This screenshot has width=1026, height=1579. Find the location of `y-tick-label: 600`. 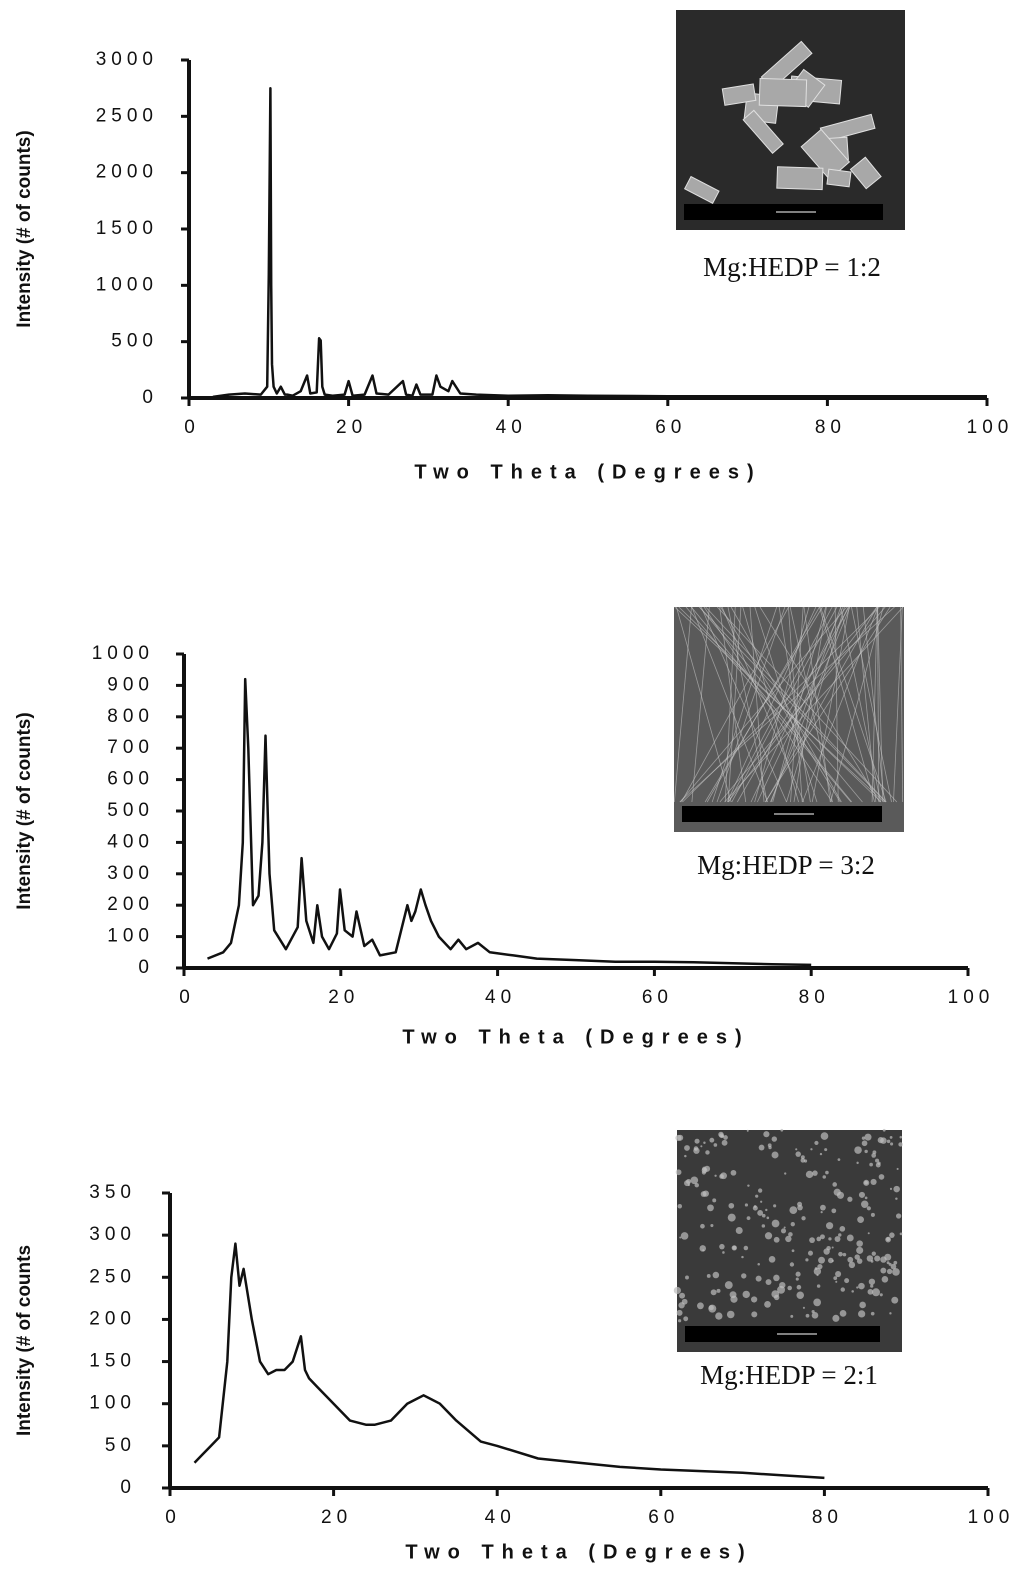

y-tick-label: 600 is located at coordinates (130, 779).